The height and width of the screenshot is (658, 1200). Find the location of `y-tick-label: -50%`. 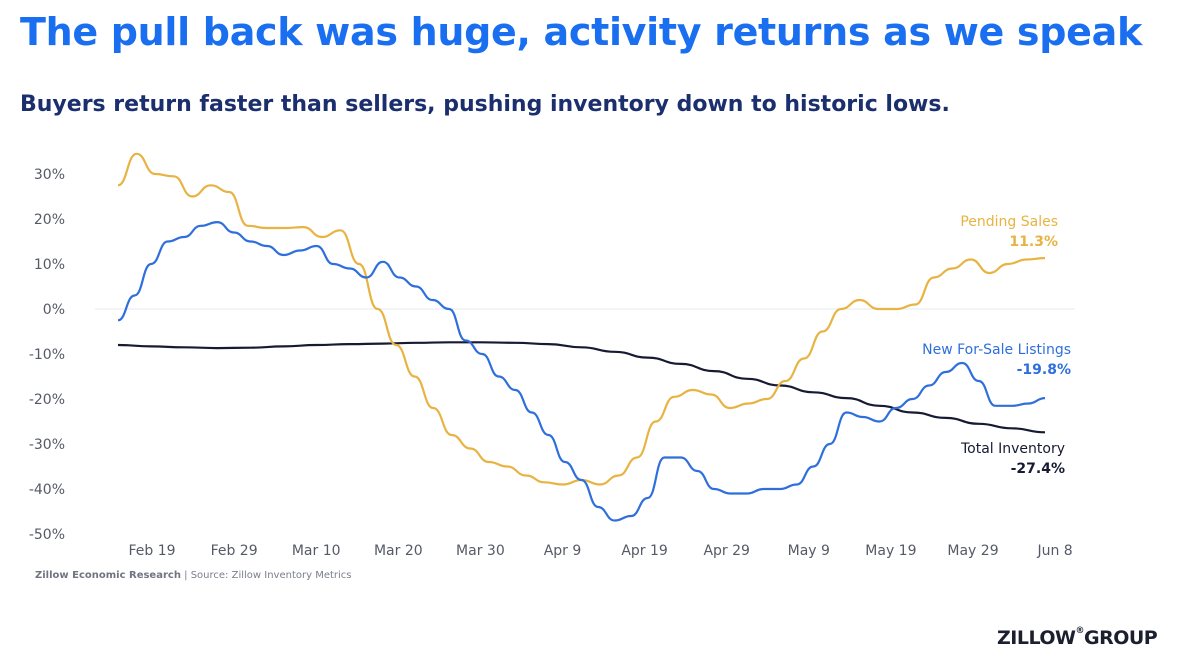

y-tick-label: -50% is located at coordinates (47, 535).